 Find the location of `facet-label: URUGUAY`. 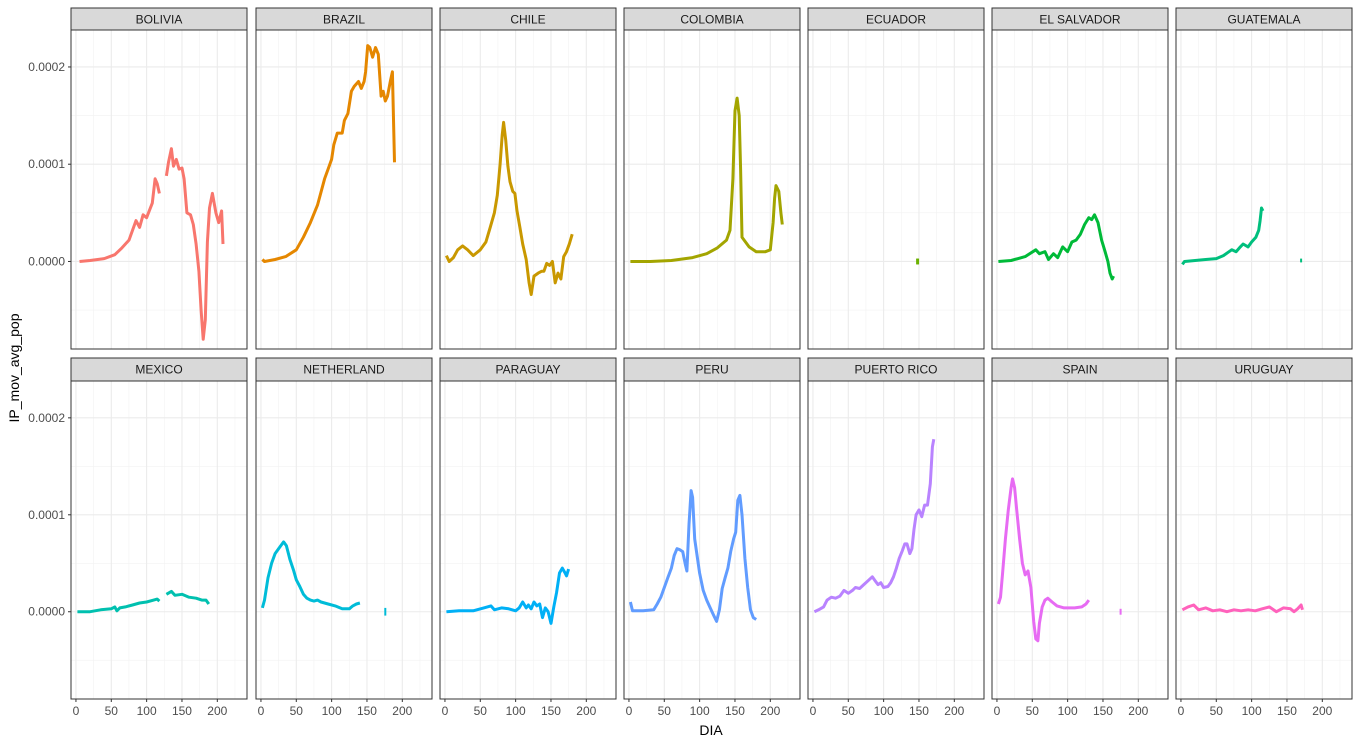

facet-label: URUGUAY is located at coordinates (1263, 370).